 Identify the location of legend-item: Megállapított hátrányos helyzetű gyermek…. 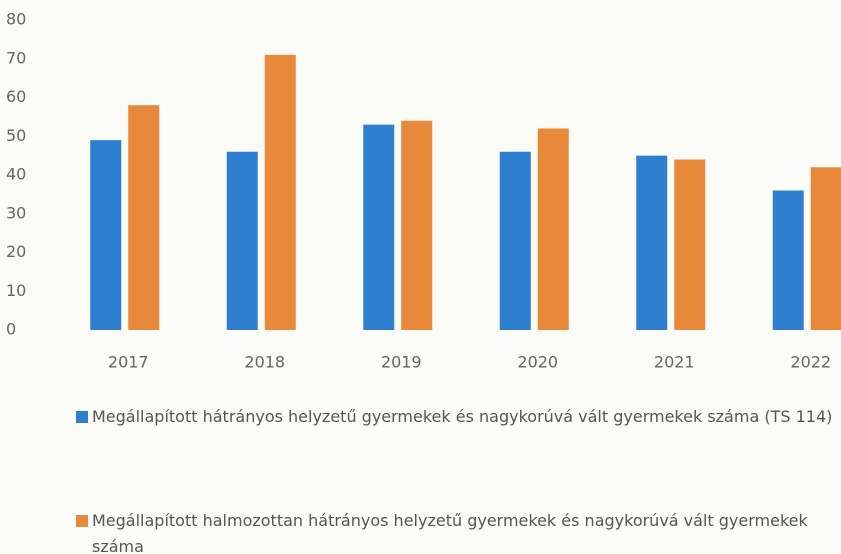
(456, 417).